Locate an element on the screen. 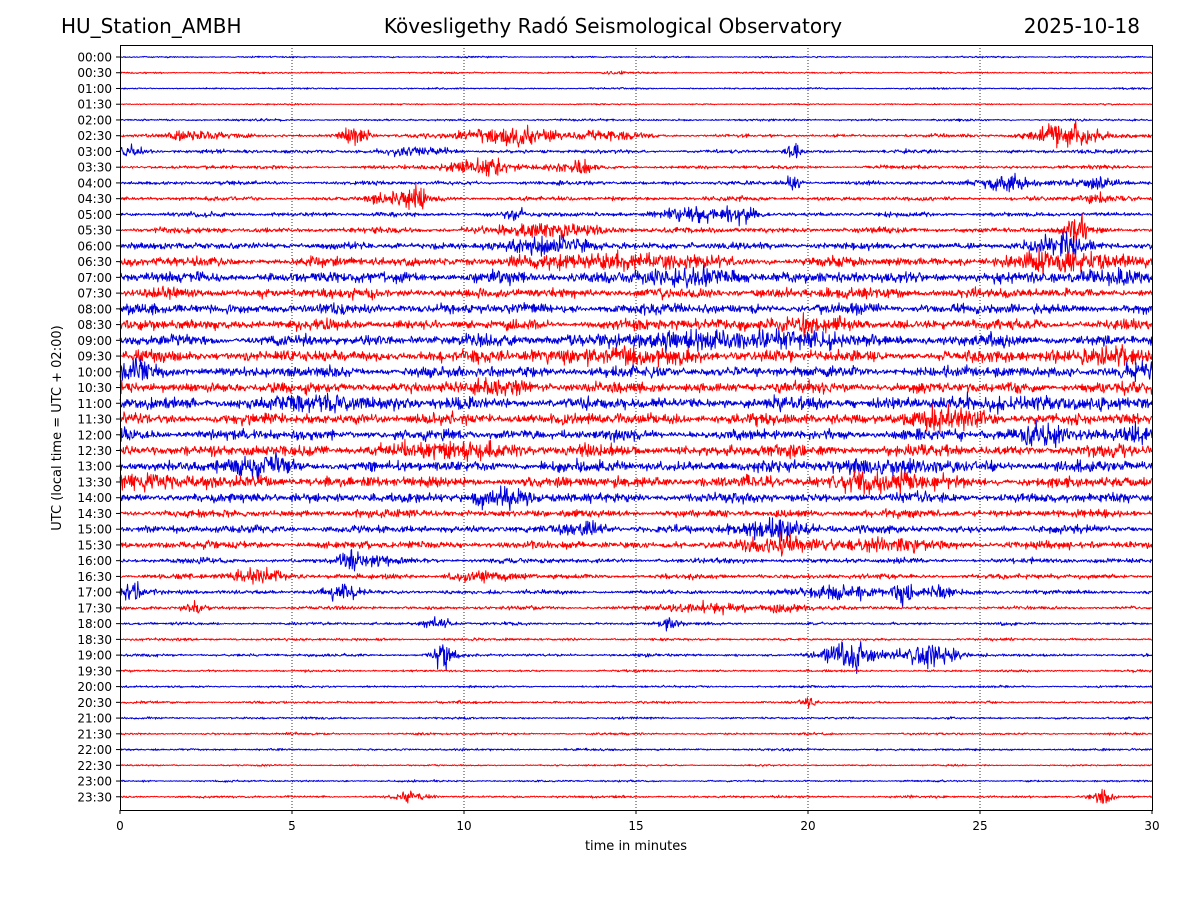 The height and width of the screenshot is (900, 1200). y-tick-label: 01:00 is located at coordinates (94, 89).